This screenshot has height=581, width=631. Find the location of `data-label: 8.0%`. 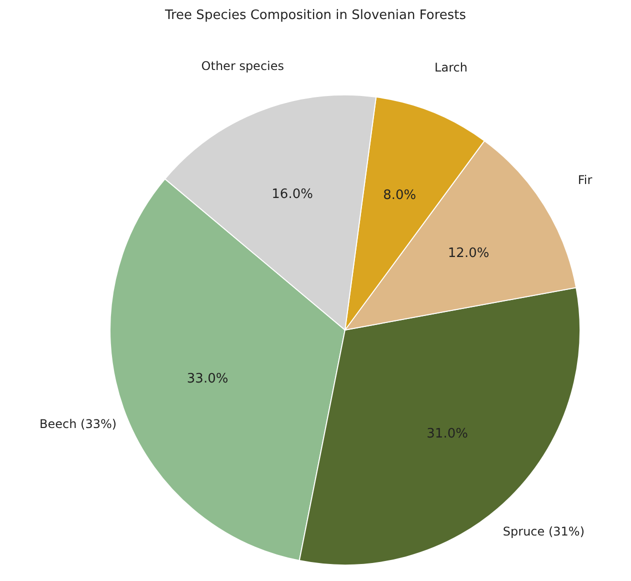

data-label: 8.0% is located at coordinates (399, 195).